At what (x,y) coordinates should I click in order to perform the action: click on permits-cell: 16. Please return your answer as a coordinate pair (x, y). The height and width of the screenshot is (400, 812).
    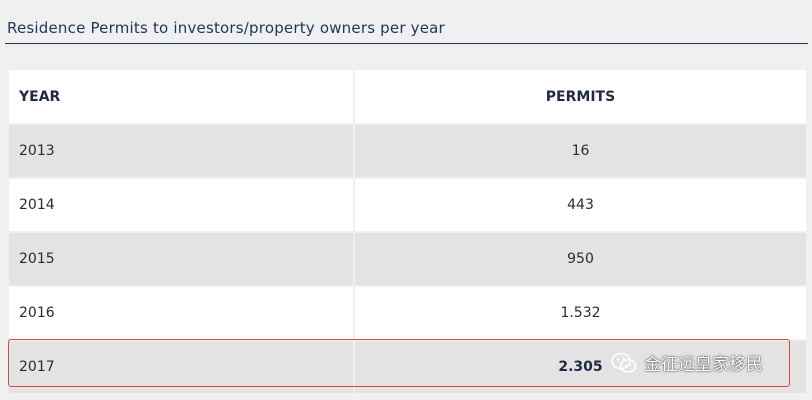
    Looking at the image, I should click on (579, 151).